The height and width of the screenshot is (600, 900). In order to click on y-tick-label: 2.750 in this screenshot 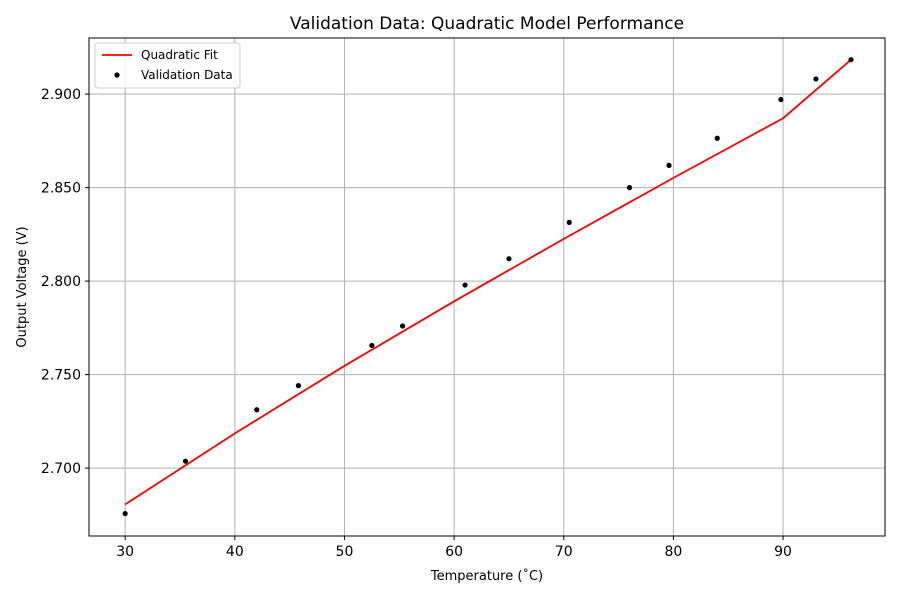, I will do `click(61, 376)`.